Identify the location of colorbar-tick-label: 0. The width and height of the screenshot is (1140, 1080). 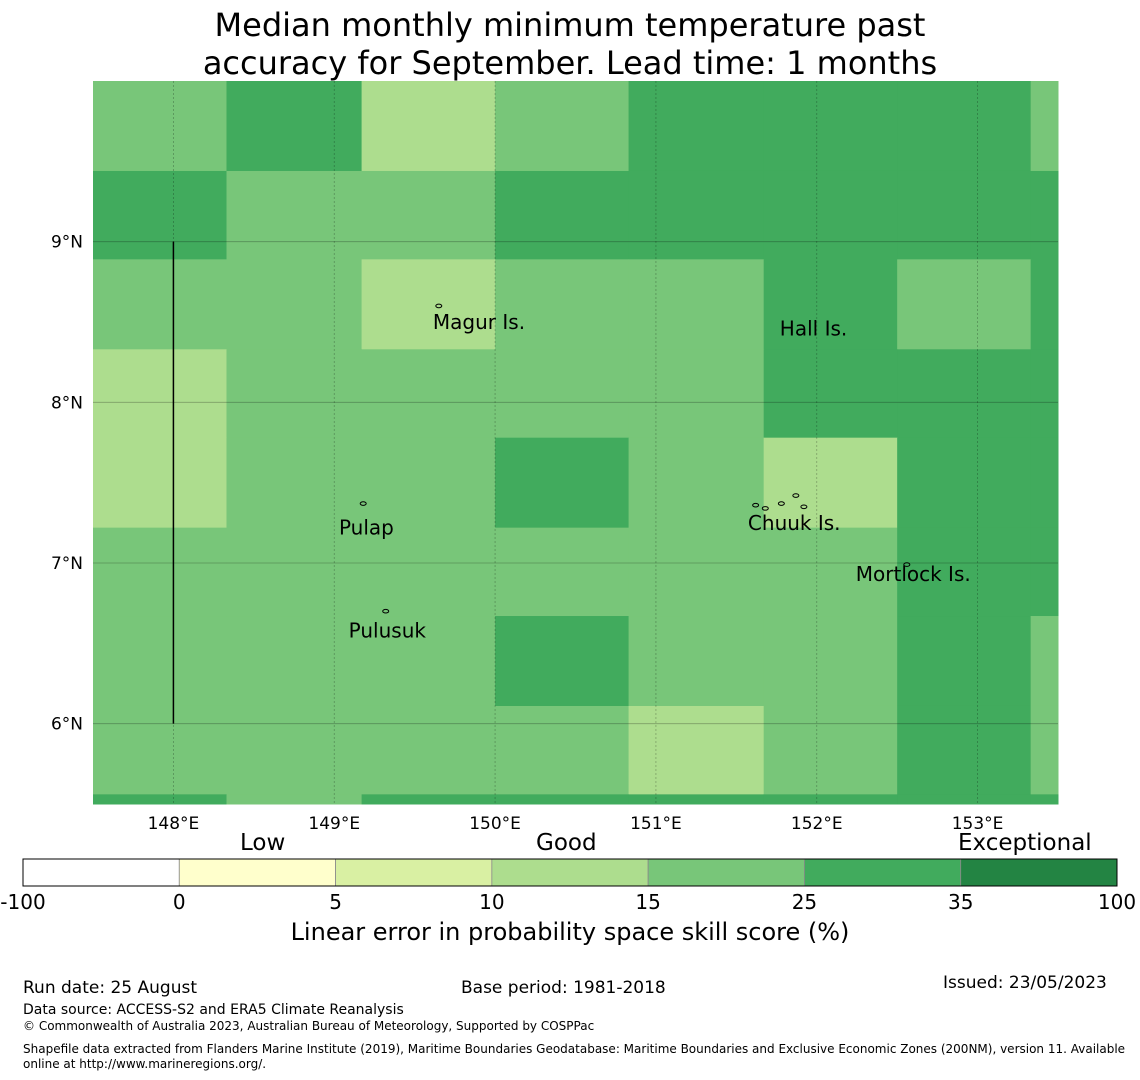
(179, 902).